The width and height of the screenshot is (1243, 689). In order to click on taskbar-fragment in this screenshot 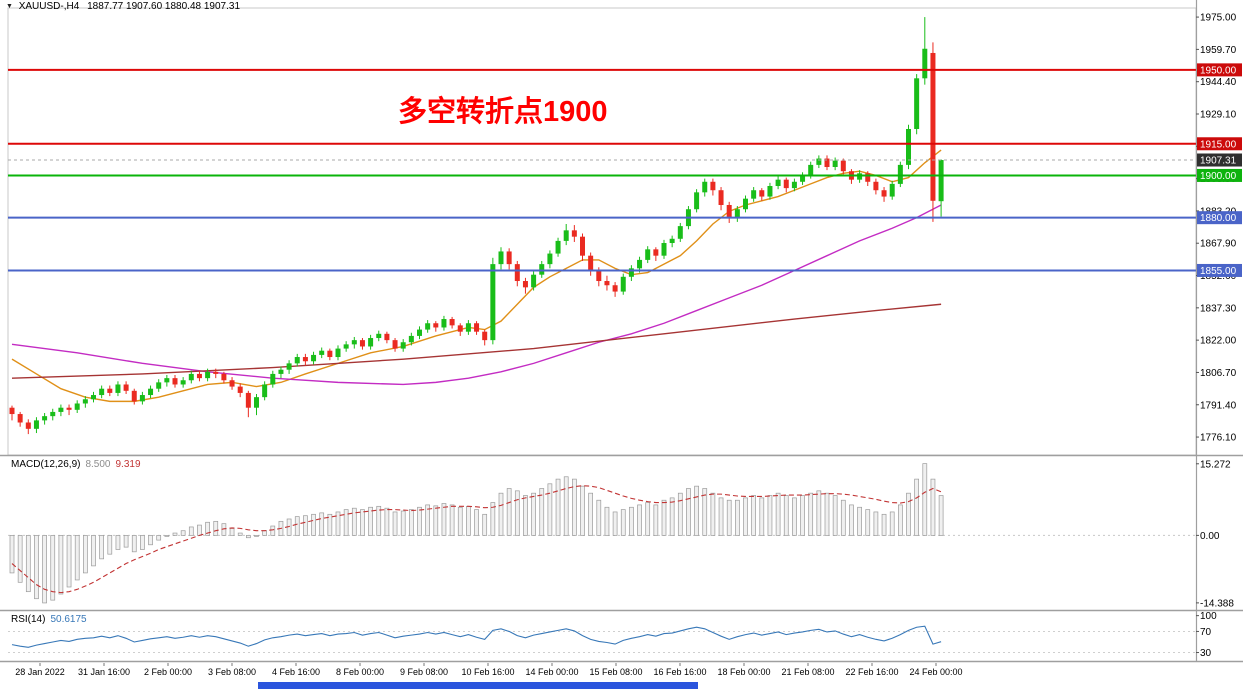, I will do `click(478, 685)`.